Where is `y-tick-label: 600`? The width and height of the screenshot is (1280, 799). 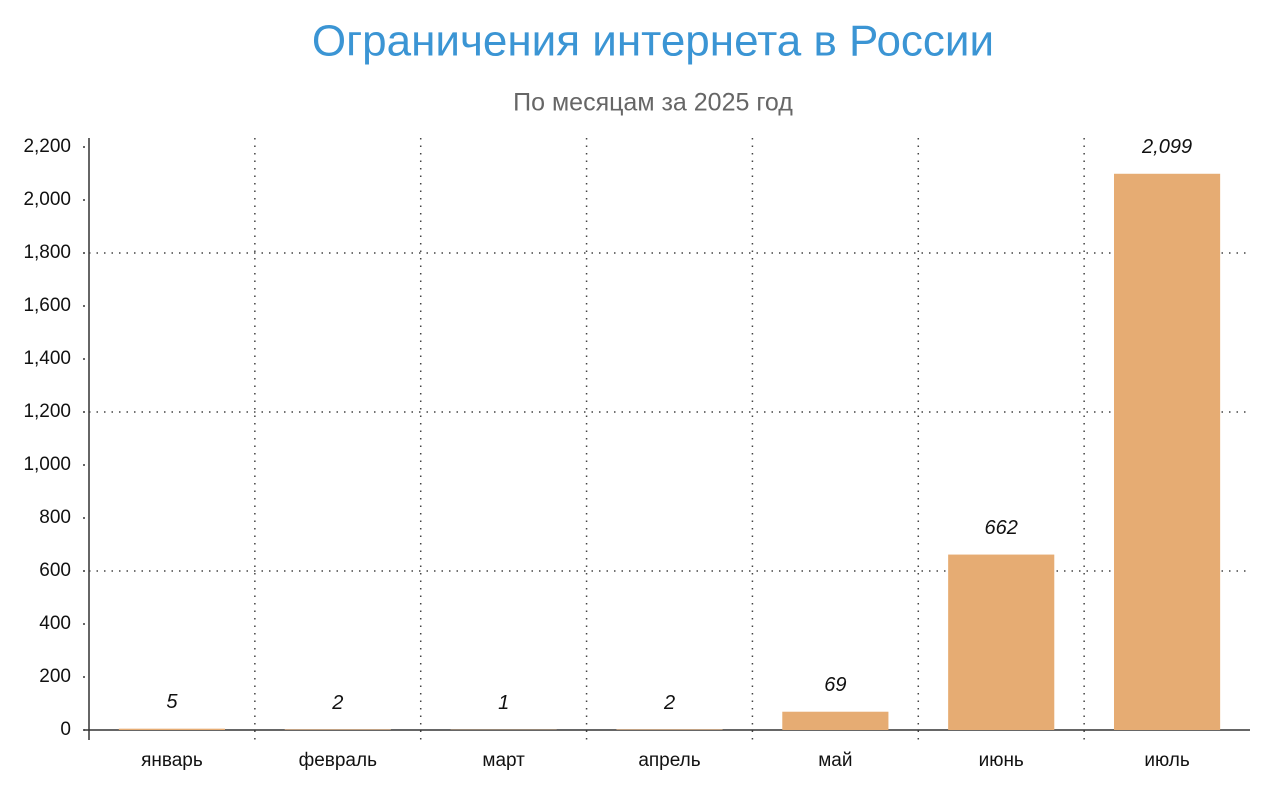 y-tick-label: 600 is located at coordinates (55, 570).